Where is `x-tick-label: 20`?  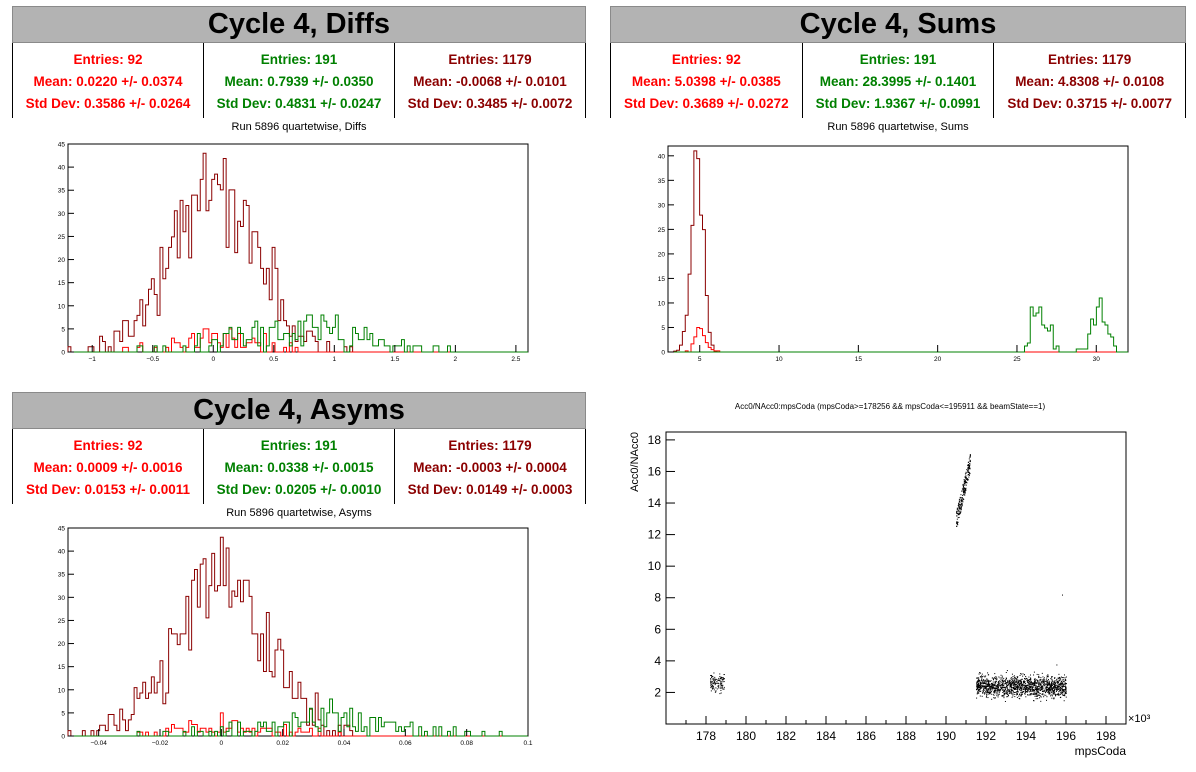 x-tick-label: 20 is located at coordinates (938, 359).